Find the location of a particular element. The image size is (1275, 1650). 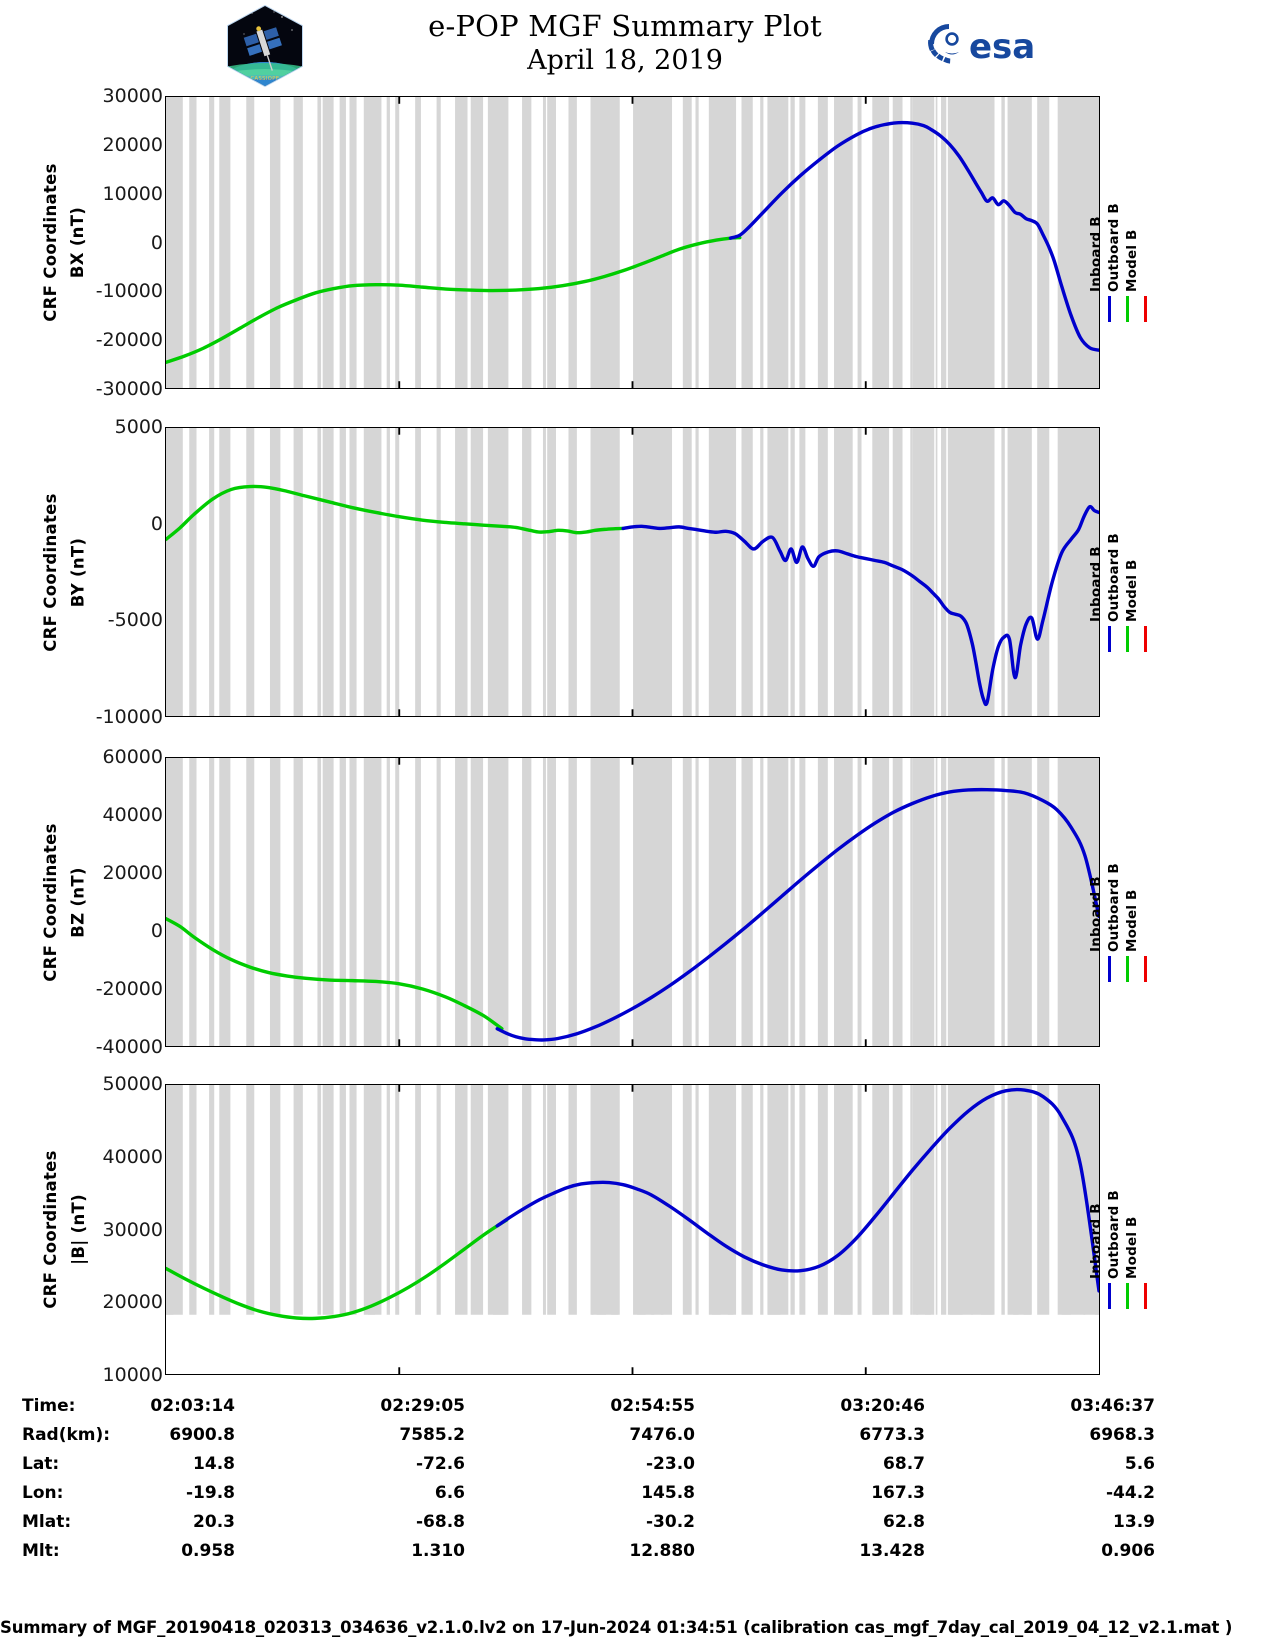

ephemeris-row: Rad(km): 6900.8 7585.2 7476.0 6773.3 6968.3 is located at coordinates (637, 1439).